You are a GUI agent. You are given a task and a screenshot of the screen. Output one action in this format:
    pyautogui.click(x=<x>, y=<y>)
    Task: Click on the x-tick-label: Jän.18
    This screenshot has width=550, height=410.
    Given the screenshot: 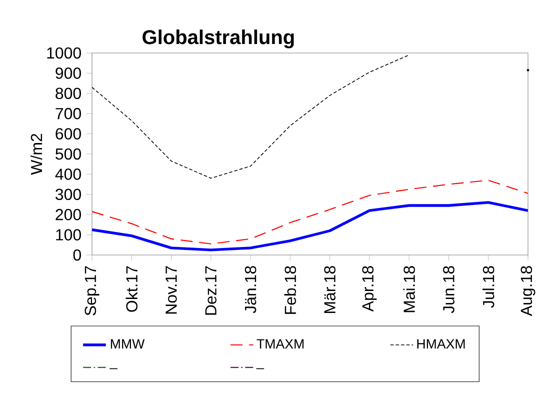 What is the action you would take?
    pyautogui.click(x=250, y=290)
    